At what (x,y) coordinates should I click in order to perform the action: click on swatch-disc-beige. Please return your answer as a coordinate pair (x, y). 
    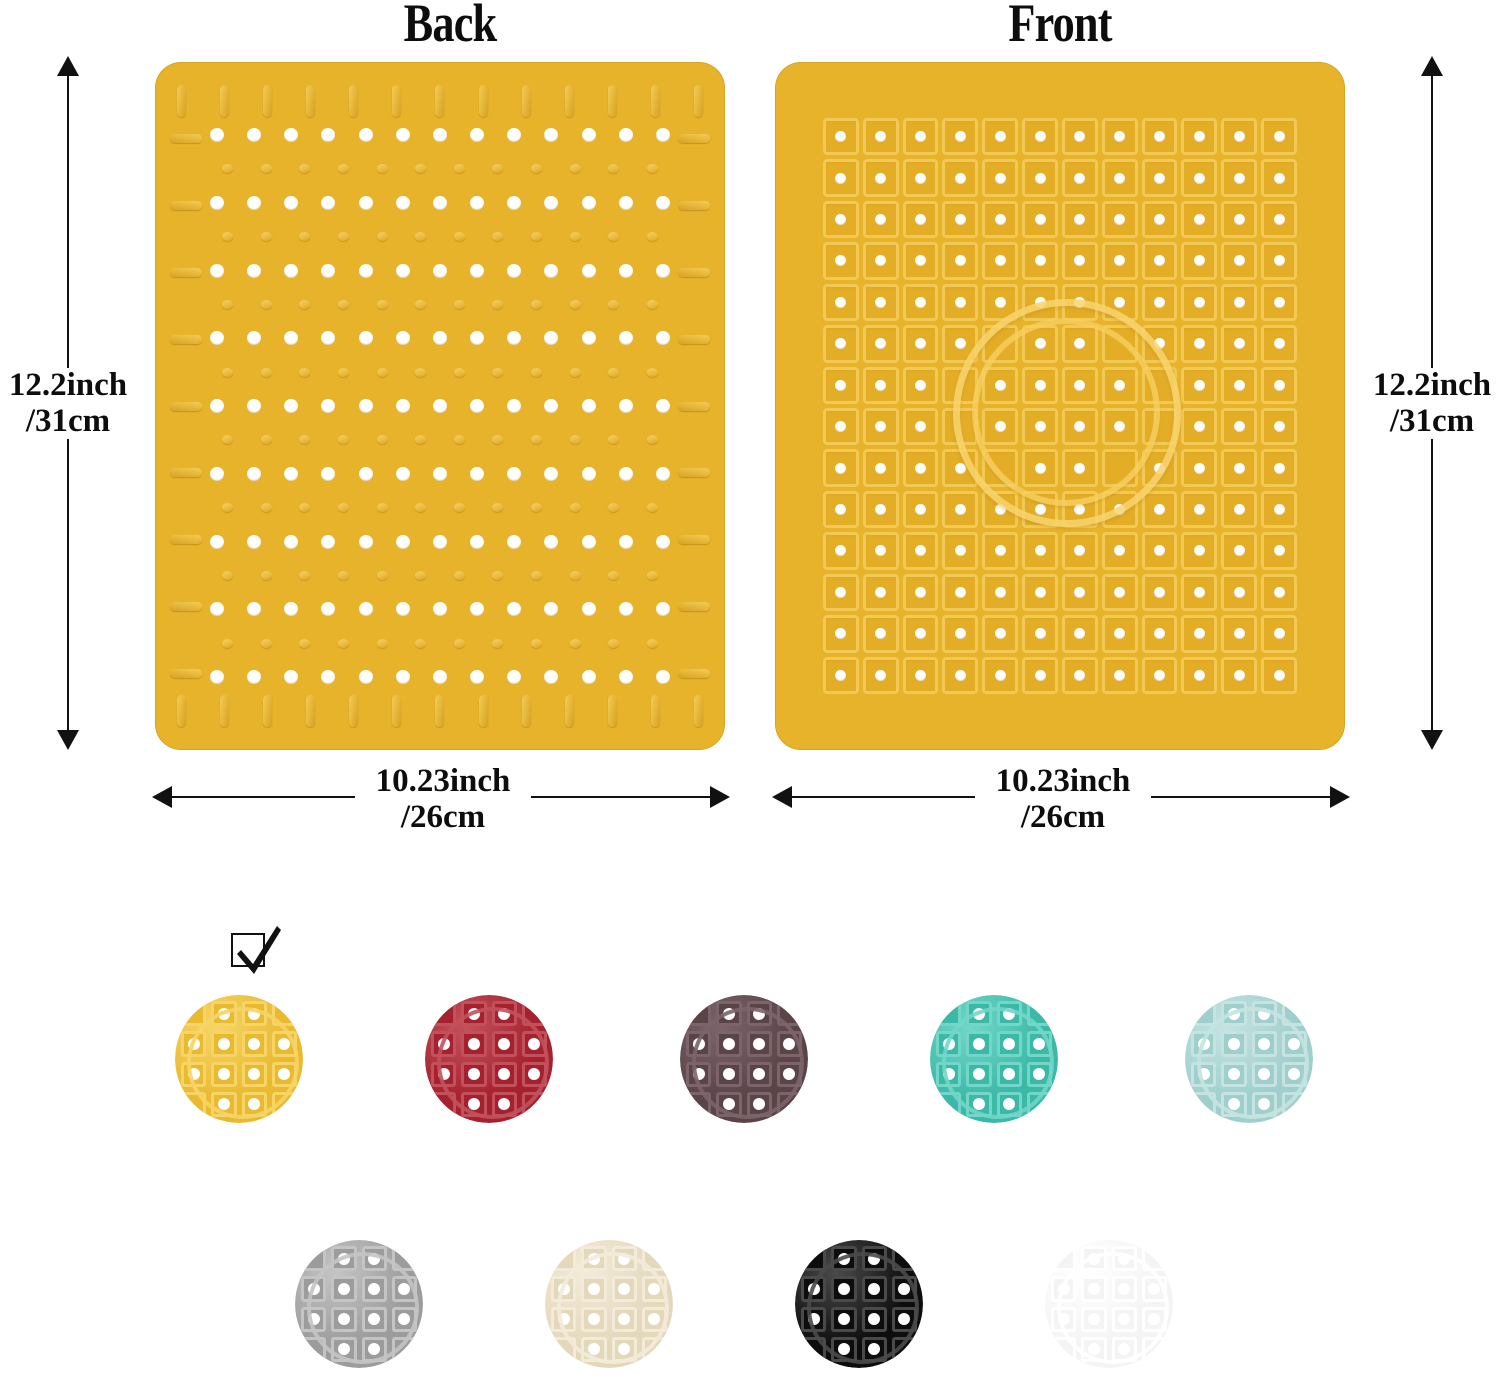
    Looking at the image, I should click on (609, 1304).